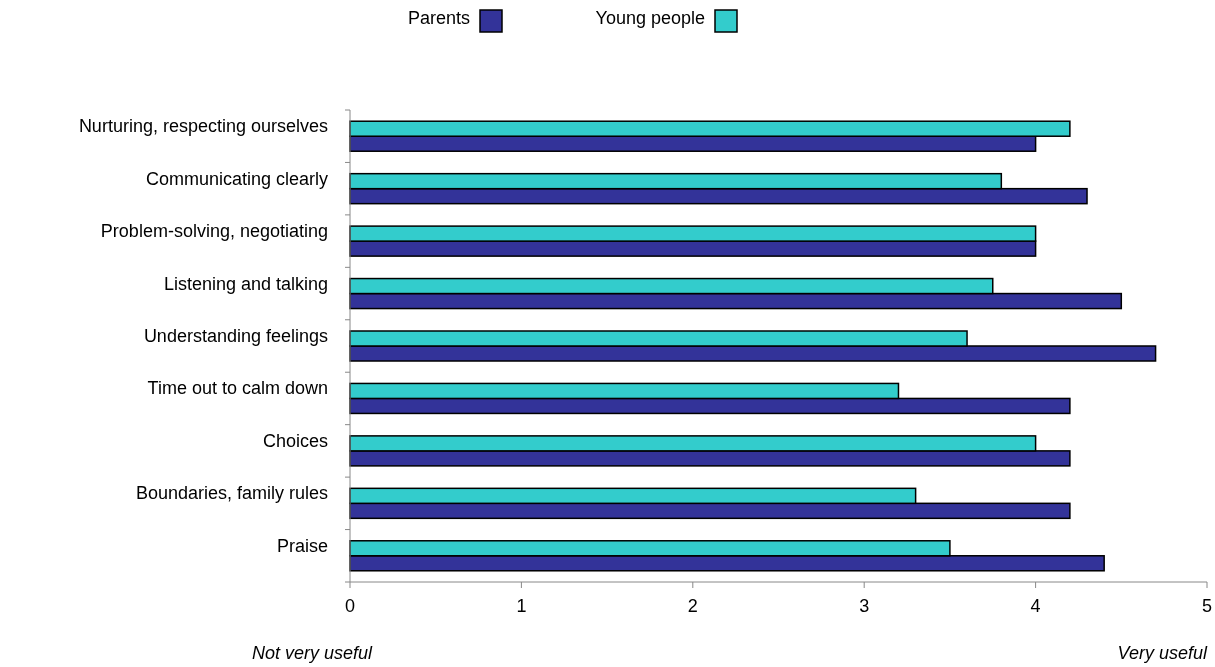  Describe the element at coordinates (237, 388) in the screenshot. I see `y-tick-label: Time out to calm down` at that location.